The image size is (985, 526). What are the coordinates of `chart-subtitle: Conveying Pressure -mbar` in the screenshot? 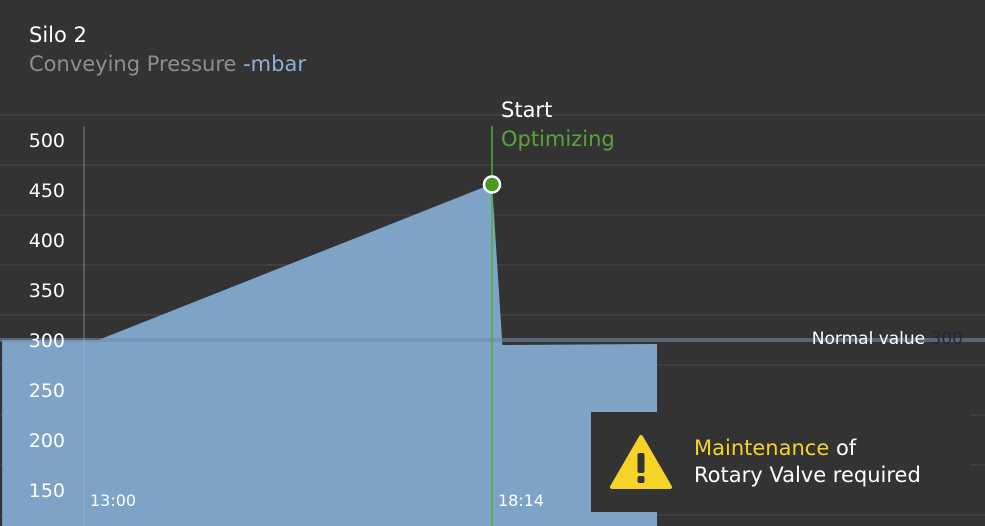 It's located at (167, 64).